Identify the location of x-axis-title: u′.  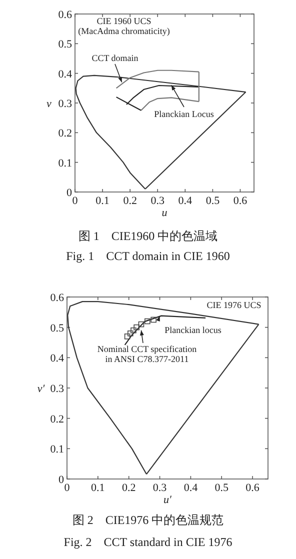
(168, 500).